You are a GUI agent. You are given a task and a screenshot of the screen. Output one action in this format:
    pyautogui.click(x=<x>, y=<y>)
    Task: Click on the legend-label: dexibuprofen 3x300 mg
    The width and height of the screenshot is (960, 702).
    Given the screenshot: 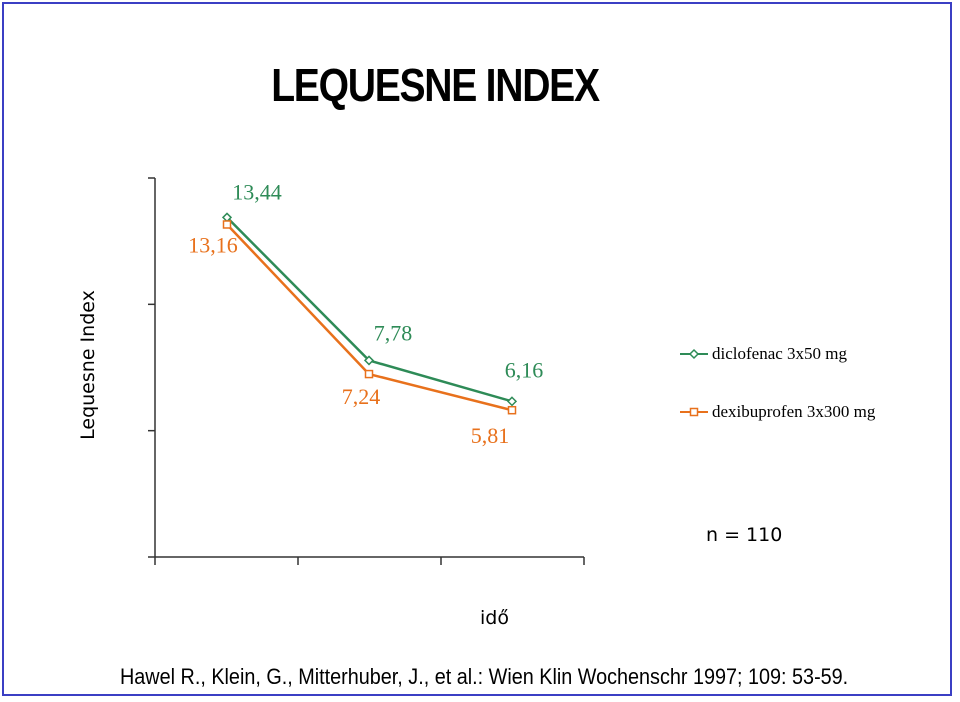 What is the action you would take?
    pyautogui.click(x=794, y=411)
    